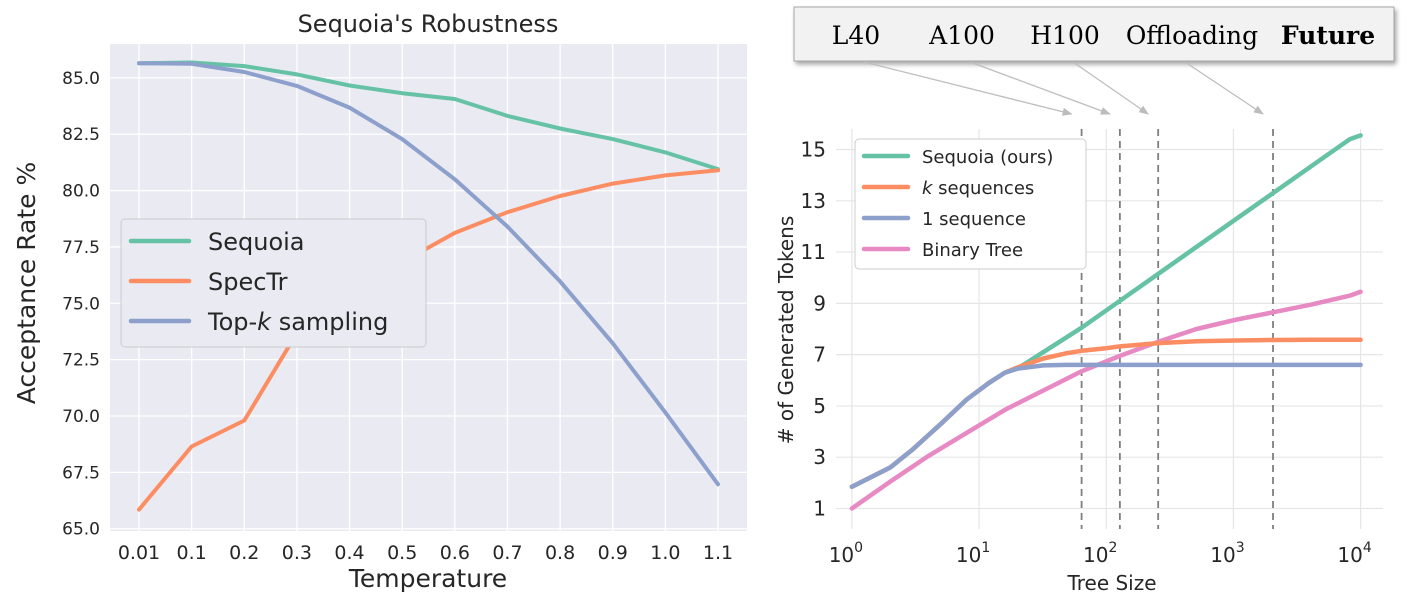 This screenshot has height=607, width=1408. Describe the element at coordinates (983, 188) in the screenshot. I see `legend-label-part: sequences` at that location.